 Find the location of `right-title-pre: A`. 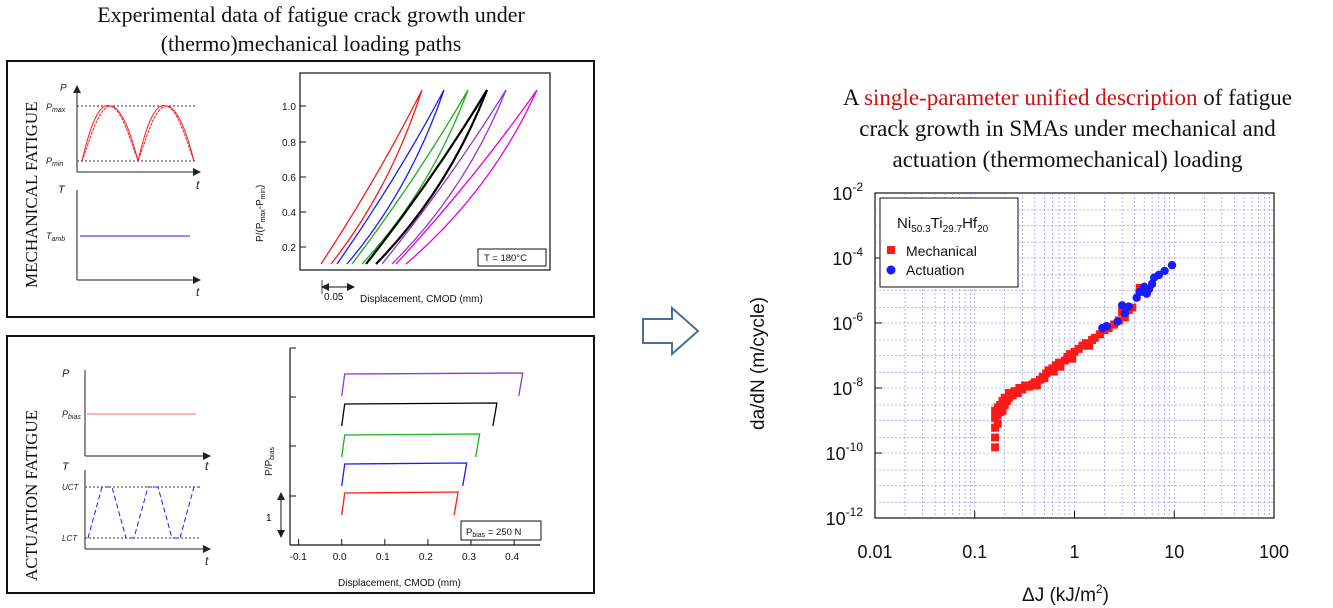

right-title-pre: A is located at coordinates (854, 97).